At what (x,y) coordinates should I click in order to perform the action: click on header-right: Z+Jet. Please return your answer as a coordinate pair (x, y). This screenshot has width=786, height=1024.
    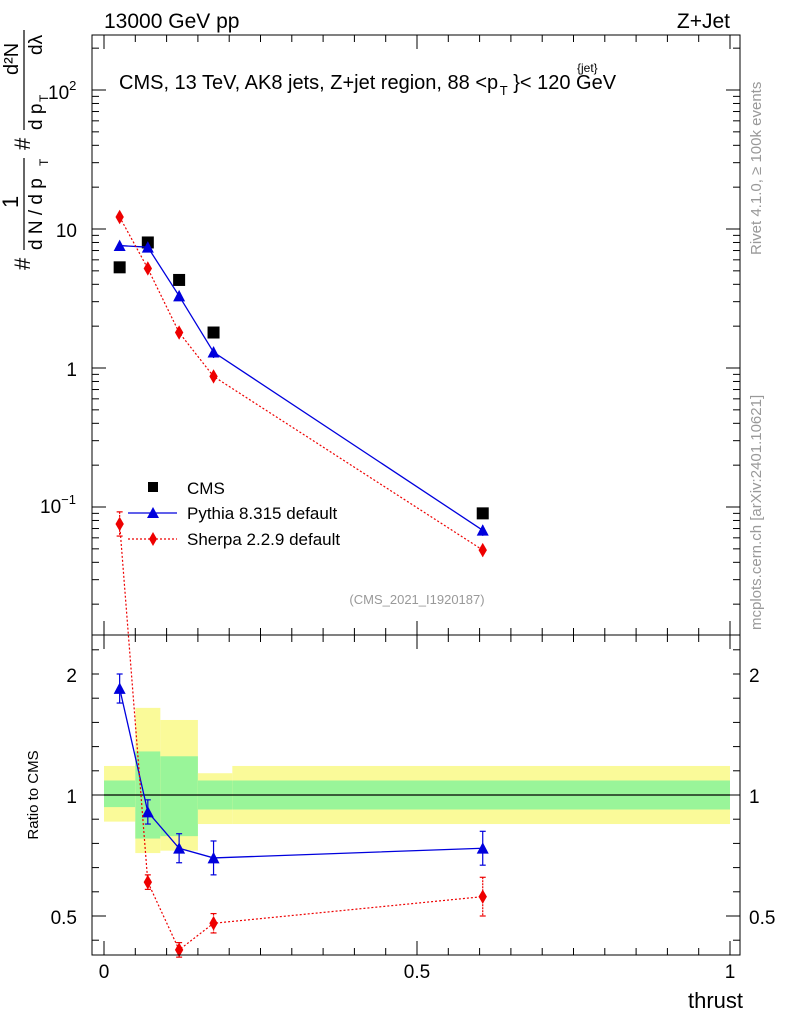
    Looking at the image, I should click on (703, 21).